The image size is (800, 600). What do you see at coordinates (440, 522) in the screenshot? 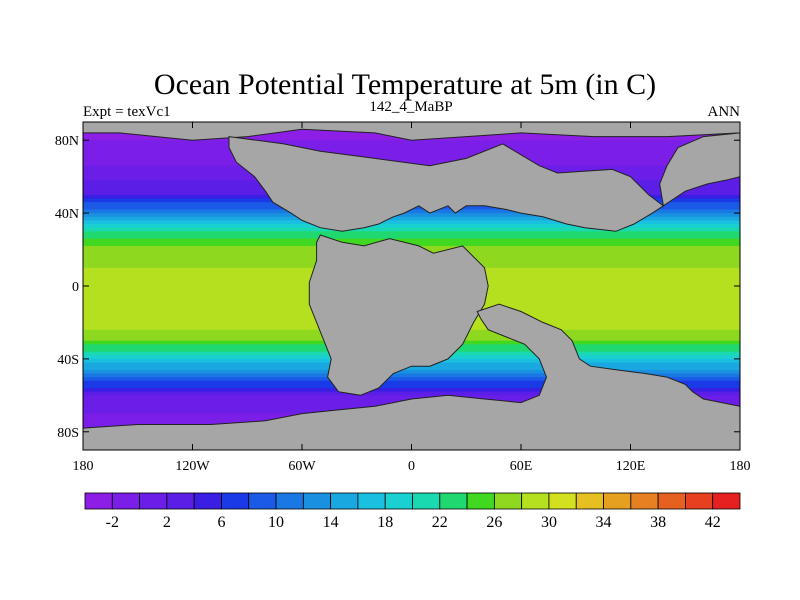
I see `colorbar-label: 22` at bounding box center [440, 522].